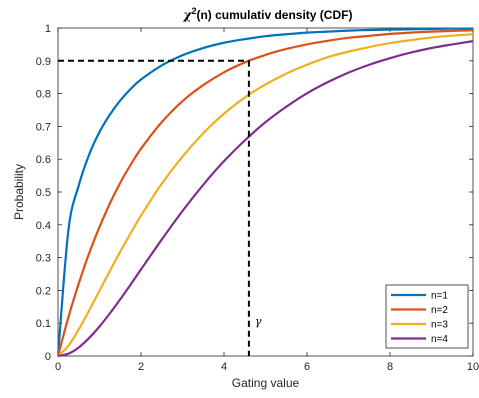 The image size is (479, 398). I want to click on chart-title: χ2(n) cumulativ density (CDF), so click(268, 14).